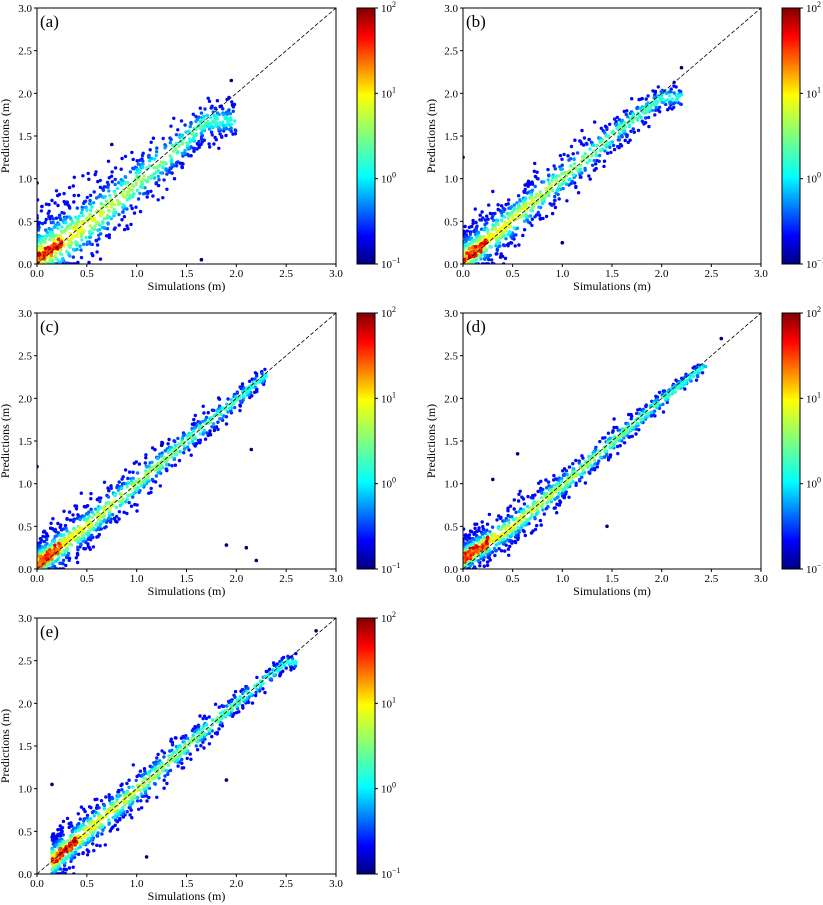 This screenshot has height=905, width=823. I want to click on x-tick-label: 3.0, so click(336, 579).